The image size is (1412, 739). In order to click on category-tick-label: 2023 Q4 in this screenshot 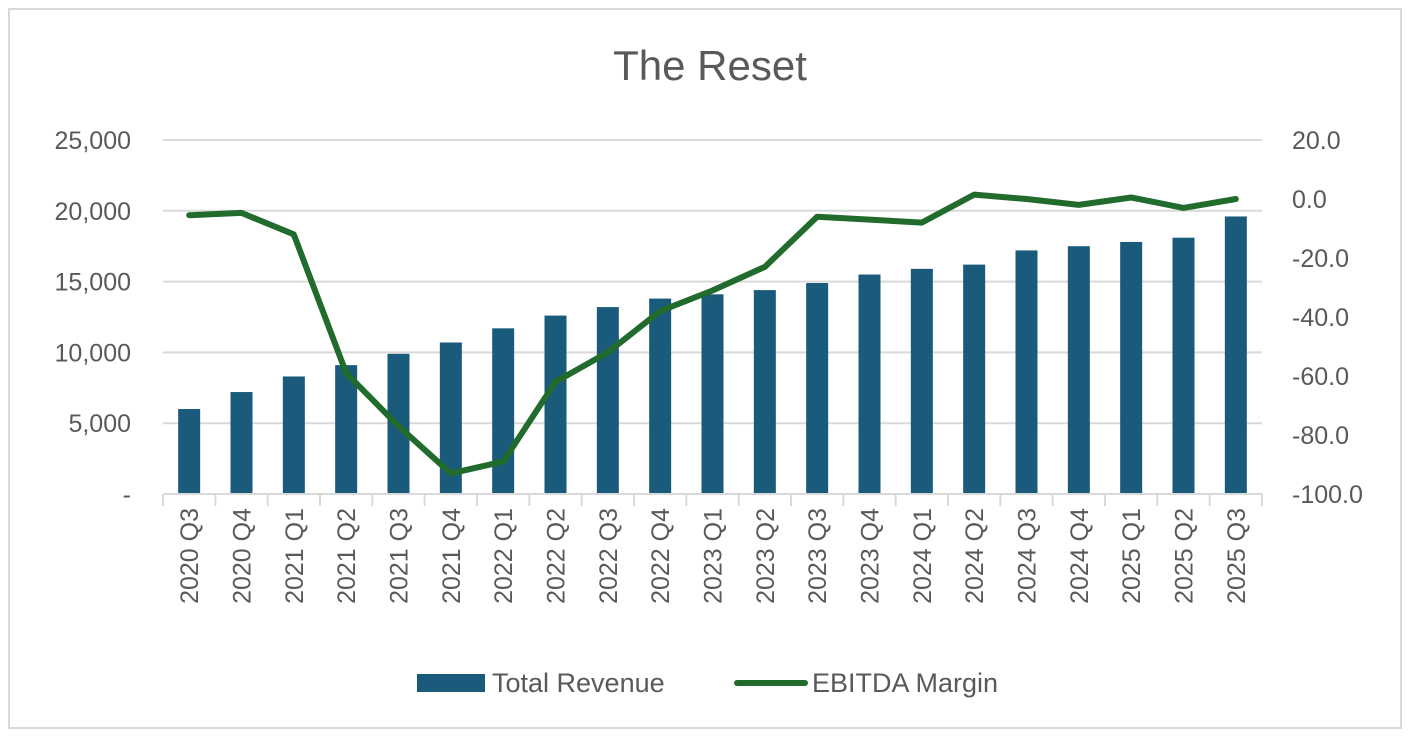, I will do `click(871, 556)`.